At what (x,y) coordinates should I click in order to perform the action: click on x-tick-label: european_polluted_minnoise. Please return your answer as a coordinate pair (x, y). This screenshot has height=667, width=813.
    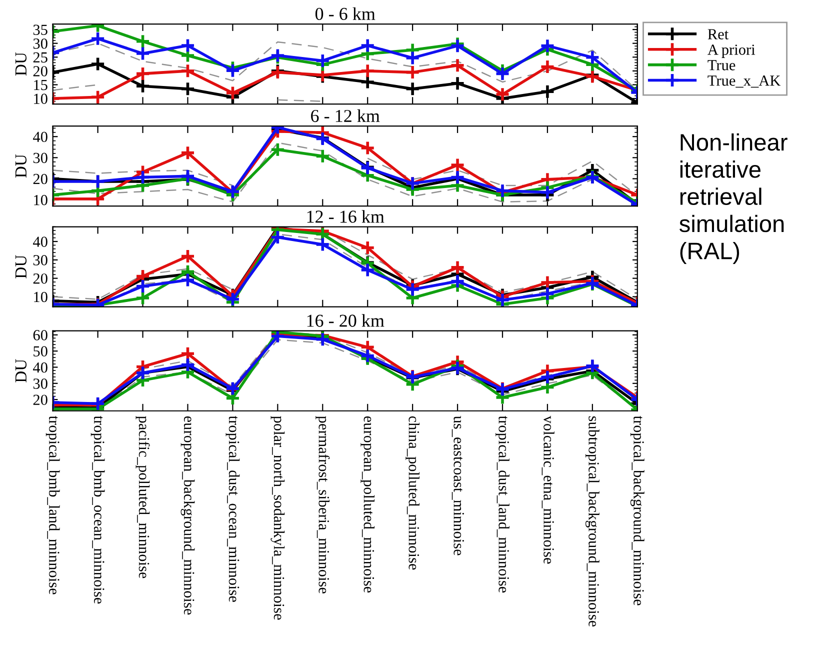
    Looking at the image, I should click on (367, 504).